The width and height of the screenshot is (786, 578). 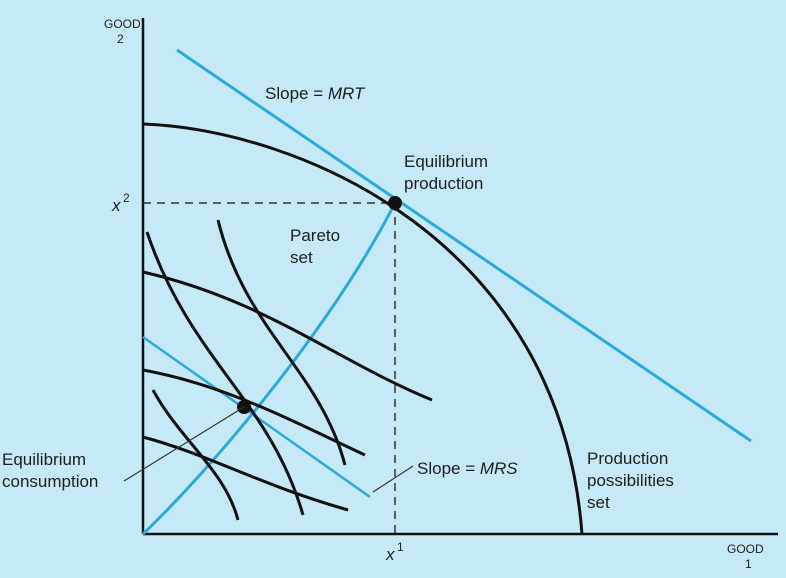 What do you see at coordinates (50, 481) in the screenshot?
I see `equilibrium-consumption-label-line2: consumption` at bounding box center [50, 481].